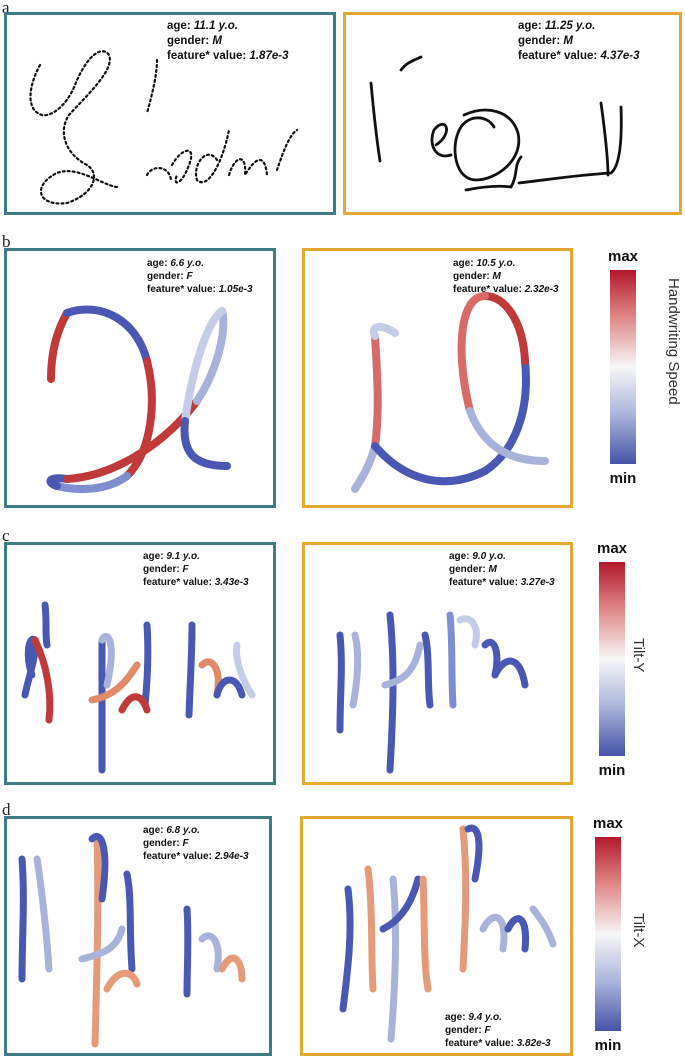 This screenshot has height=1060, width=685. I want to click on age-value: 10.5 y.o., so click(496, 263).